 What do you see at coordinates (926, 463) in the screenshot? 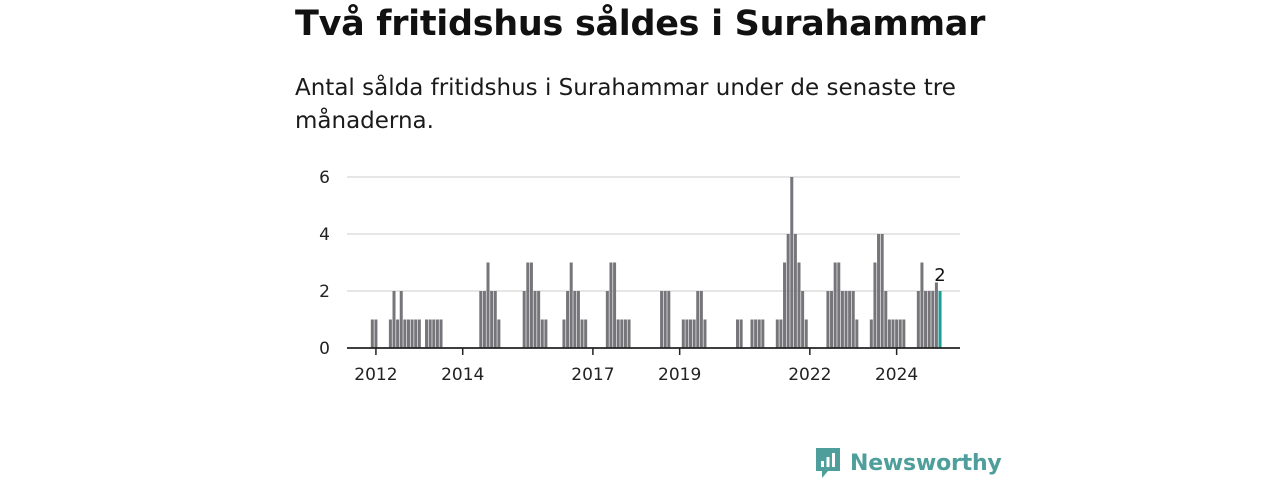
I see `brand-name: Newsworthy` at bounding box center [926, 463].